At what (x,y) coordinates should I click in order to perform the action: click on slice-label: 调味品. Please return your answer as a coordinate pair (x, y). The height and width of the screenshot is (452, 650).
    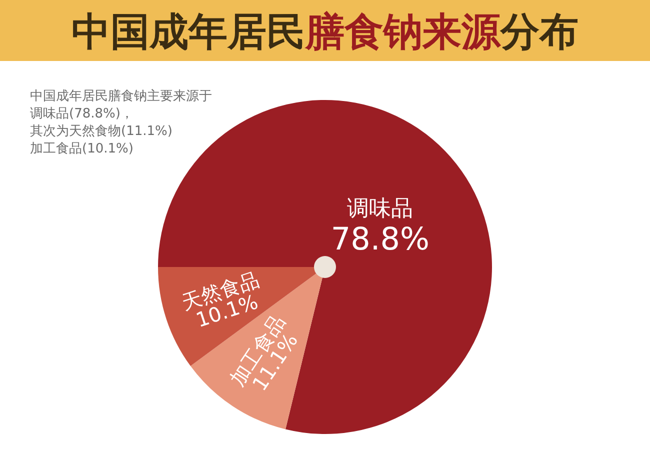
    Looking at the image, I should click on (380, 209).